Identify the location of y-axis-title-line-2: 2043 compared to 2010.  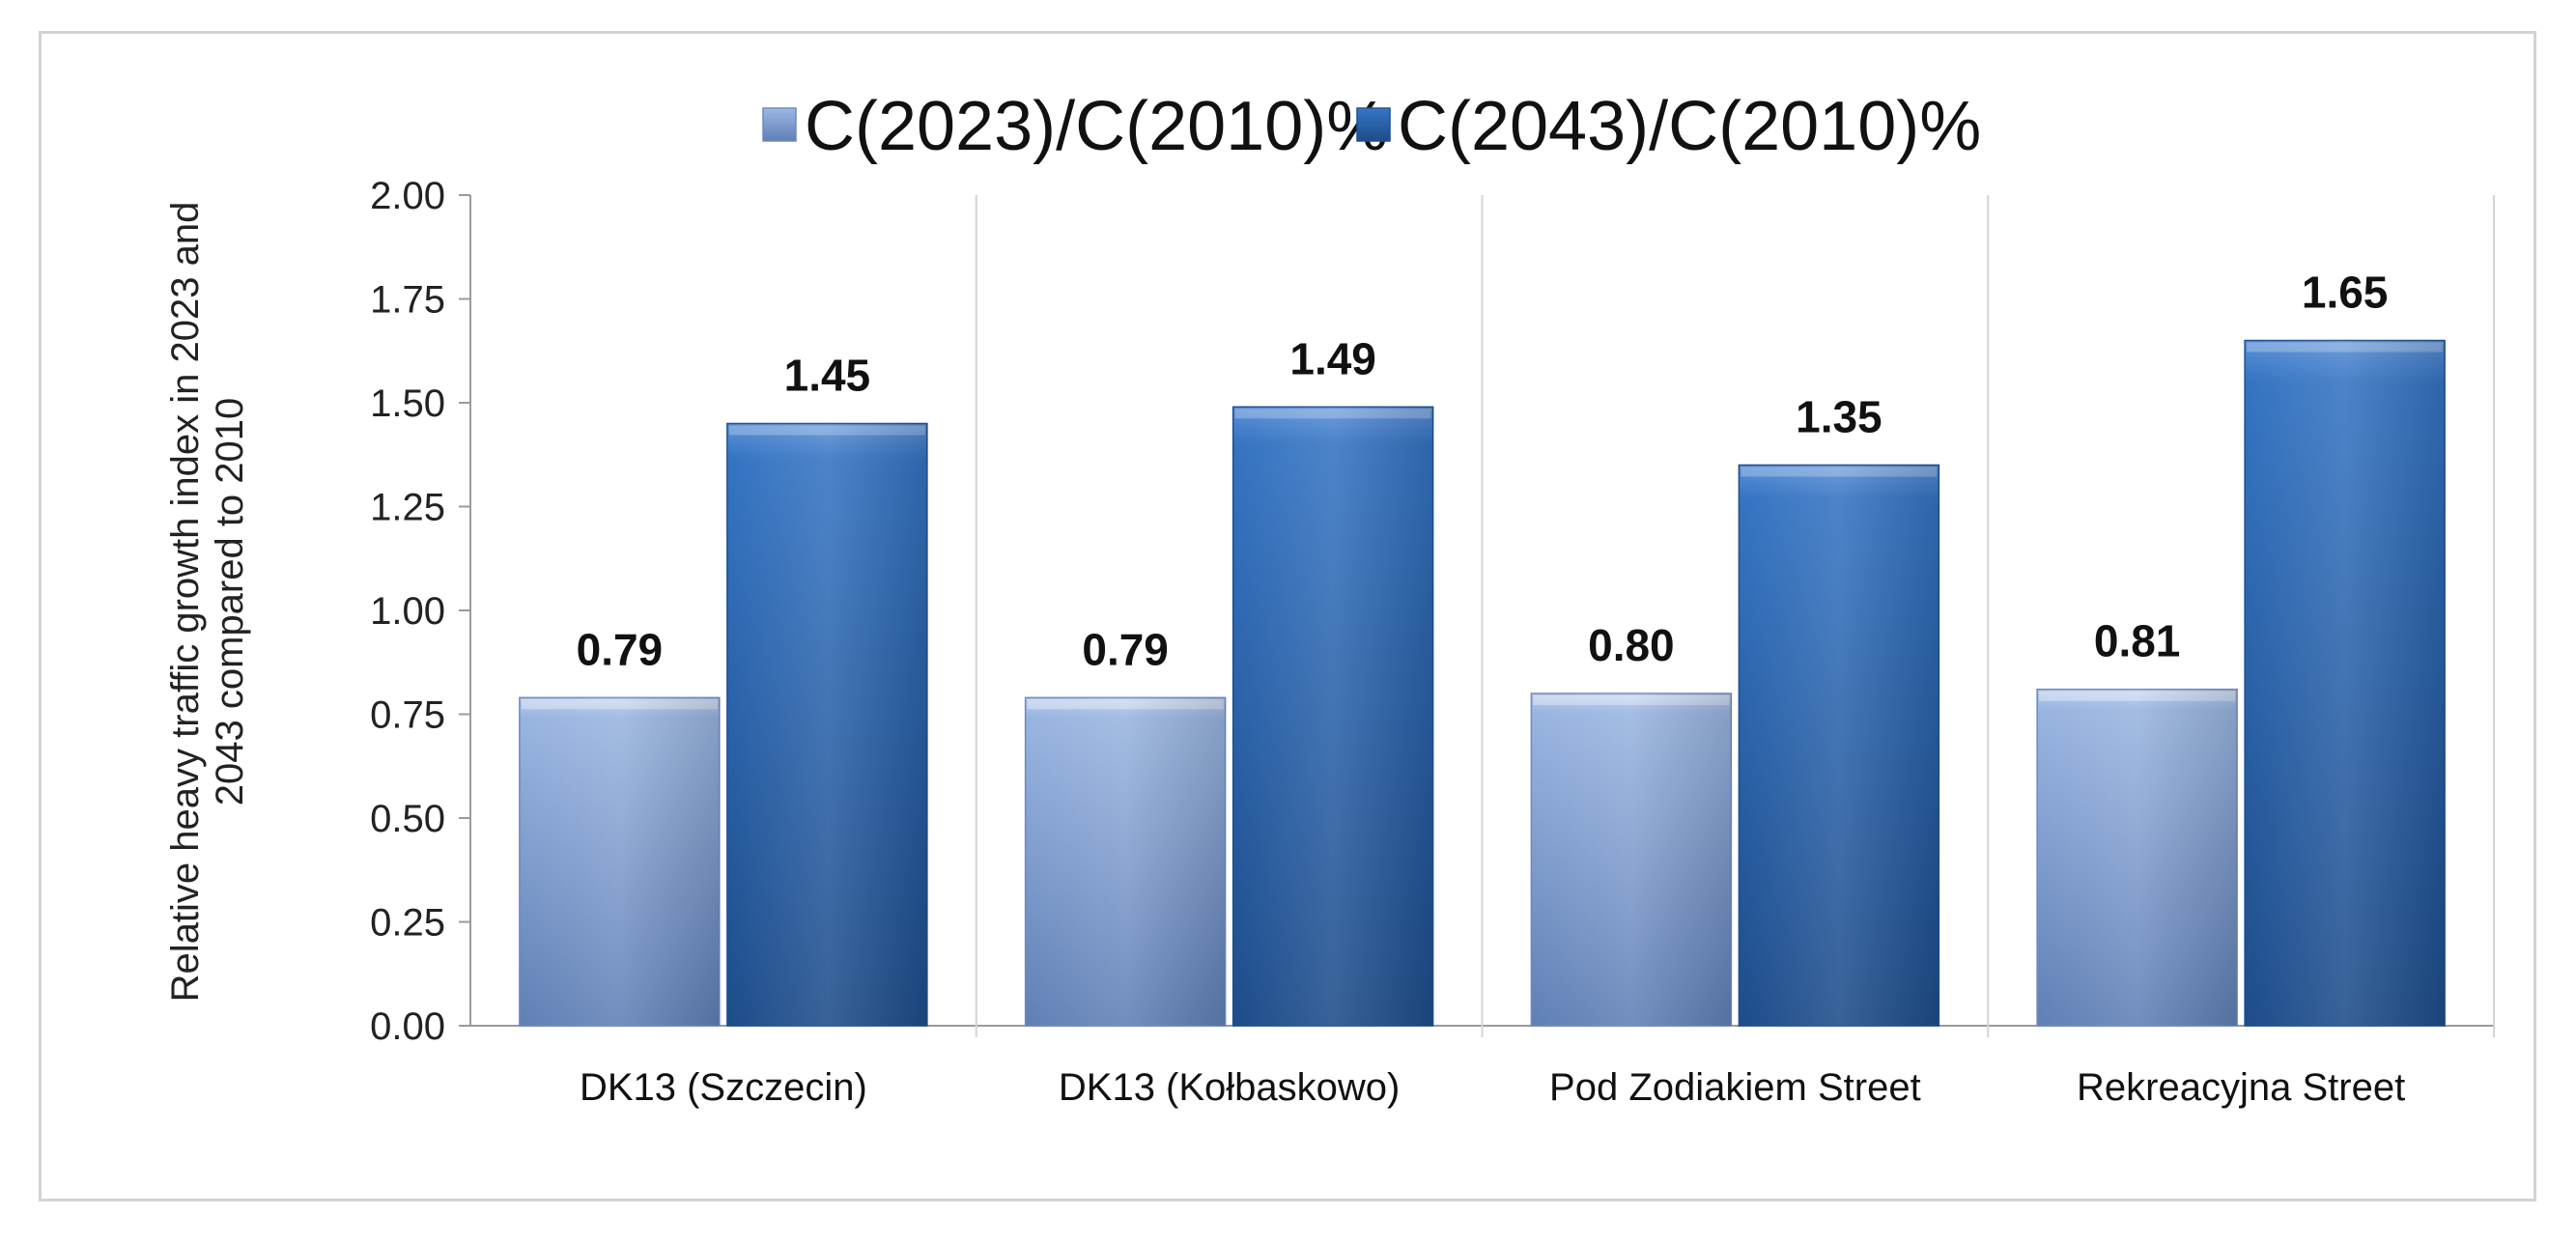
(230, 602).